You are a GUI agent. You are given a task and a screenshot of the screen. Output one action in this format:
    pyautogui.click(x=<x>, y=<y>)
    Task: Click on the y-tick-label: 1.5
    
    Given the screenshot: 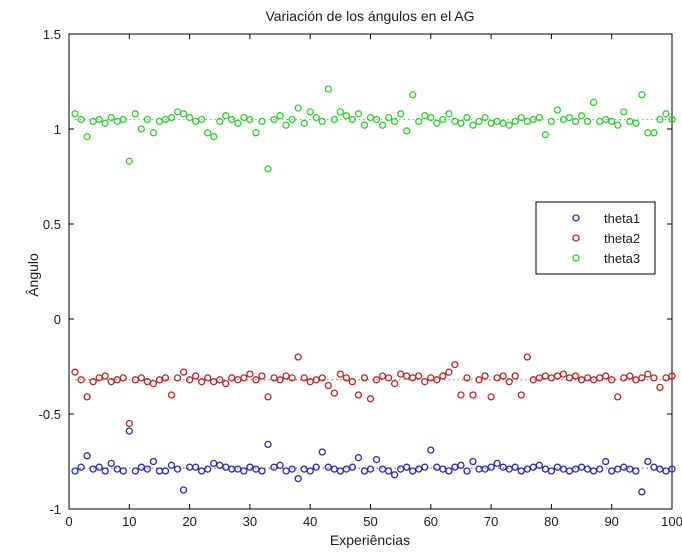 What is the action you would take?
    pyautogui.click(x=52, y=34)
    